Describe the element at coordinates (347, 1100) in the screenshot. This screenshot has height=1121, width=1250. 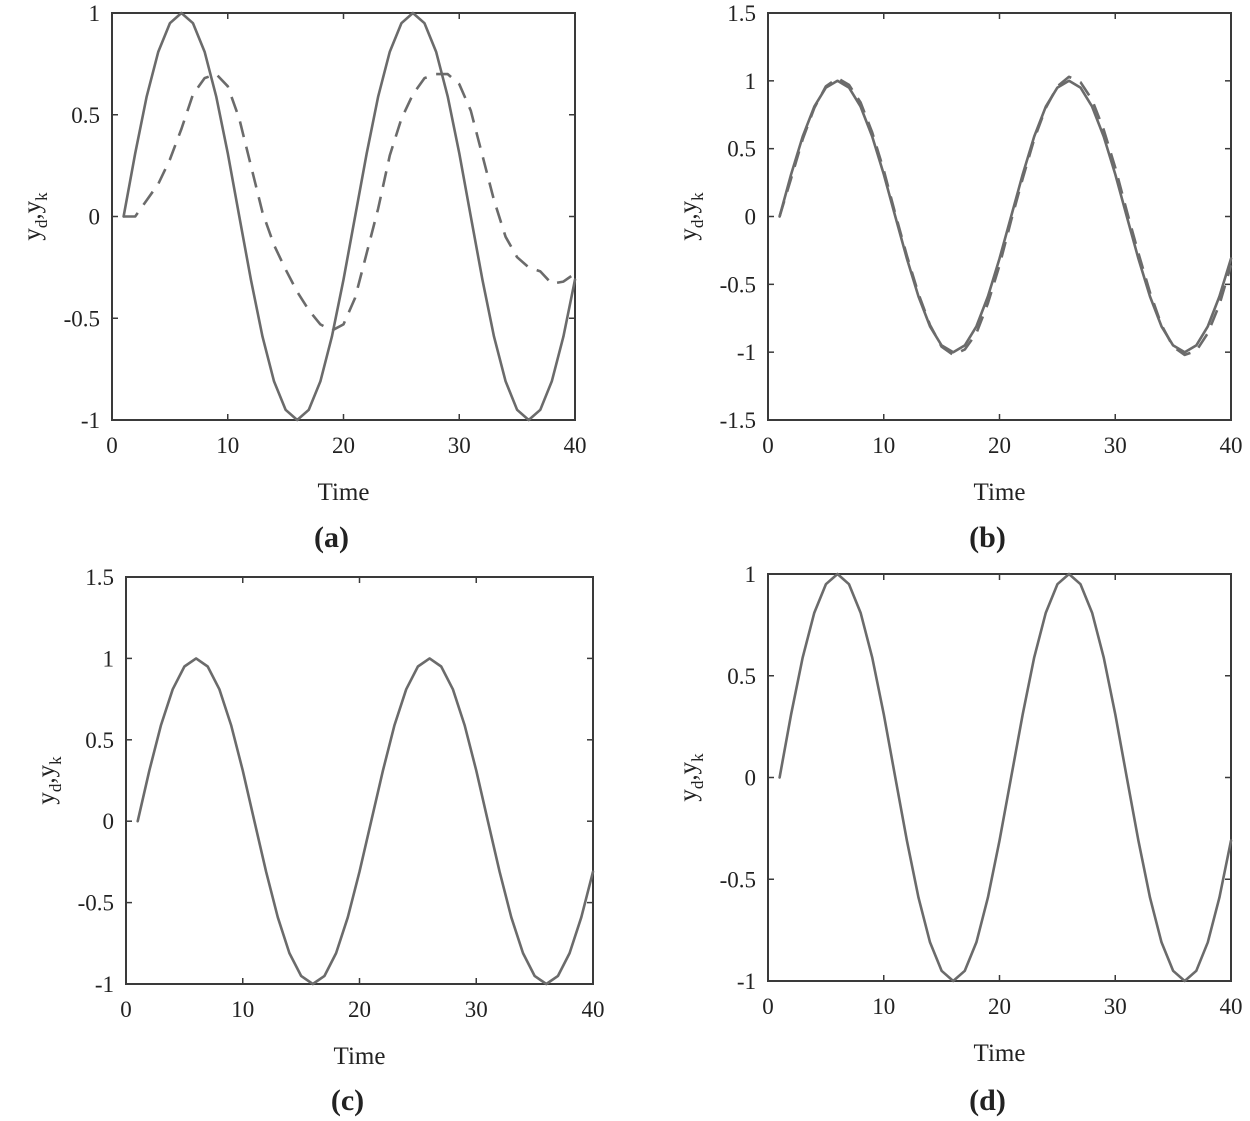
I see `panel-label: (c)` at that location.